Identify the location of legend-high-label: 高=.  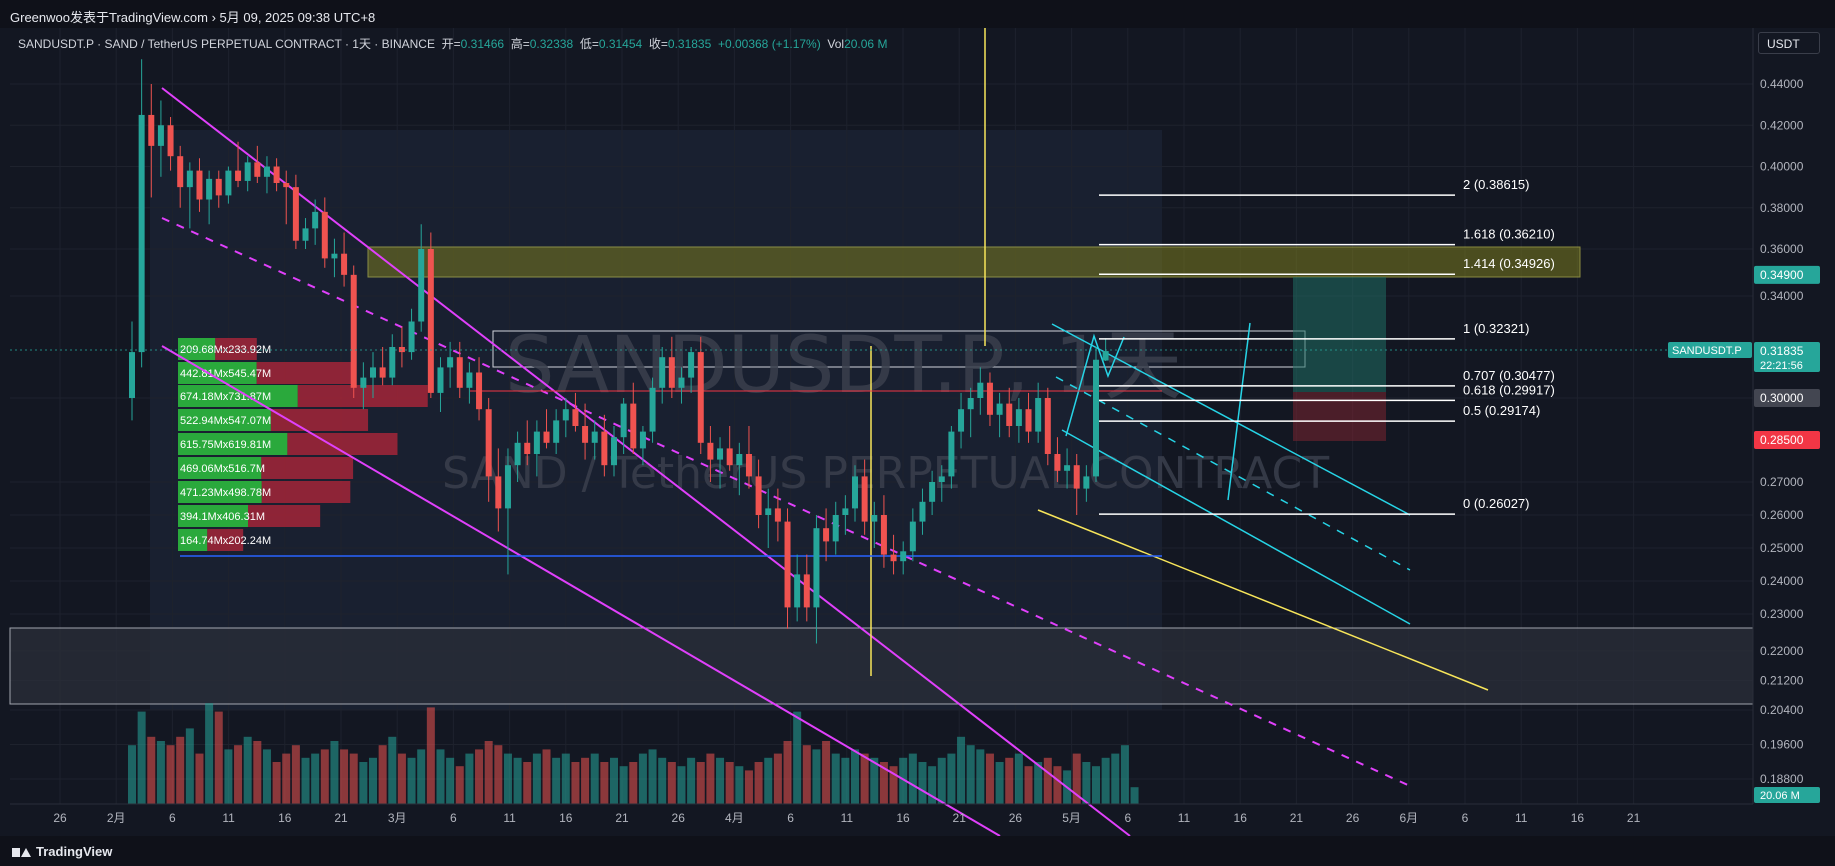
(520, 44).